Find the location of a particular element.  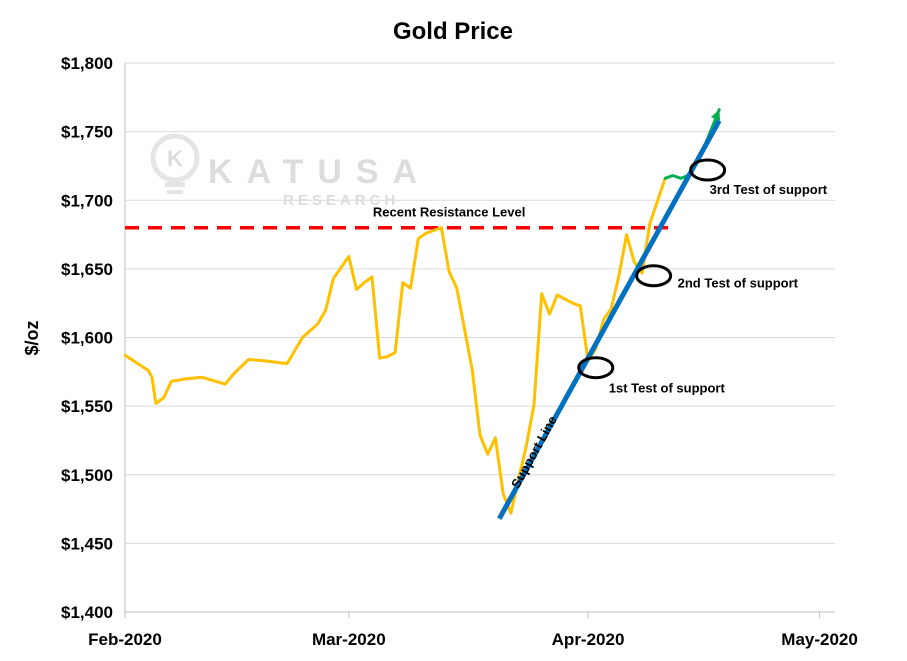

y-tick-label: $1,550 is located at coordinates (87, 406).